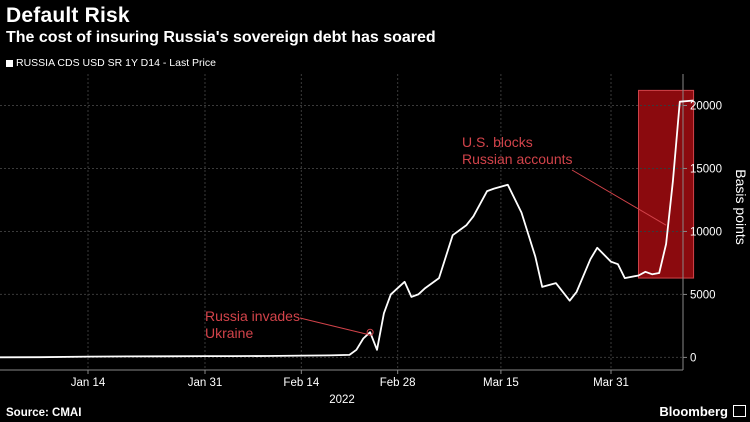 The image size is (750, 422). I want to click on x-tick-label: Jan 31, so click(205, 383).